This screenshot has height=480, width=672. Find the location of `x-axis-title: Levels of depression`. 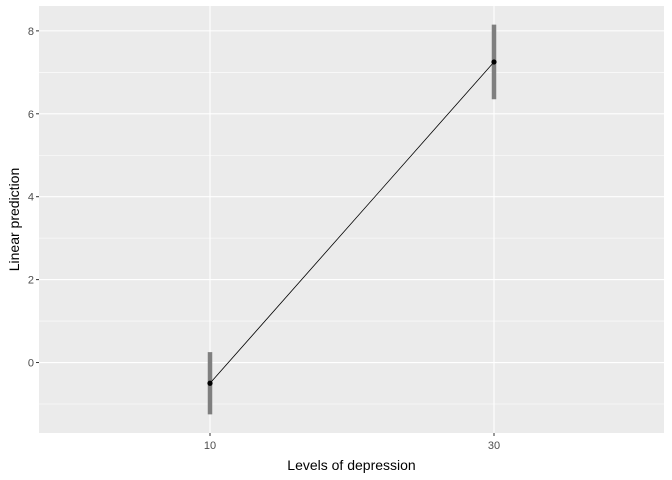

x-axis-title: Levels of depression is located at coordinates (351, 465).